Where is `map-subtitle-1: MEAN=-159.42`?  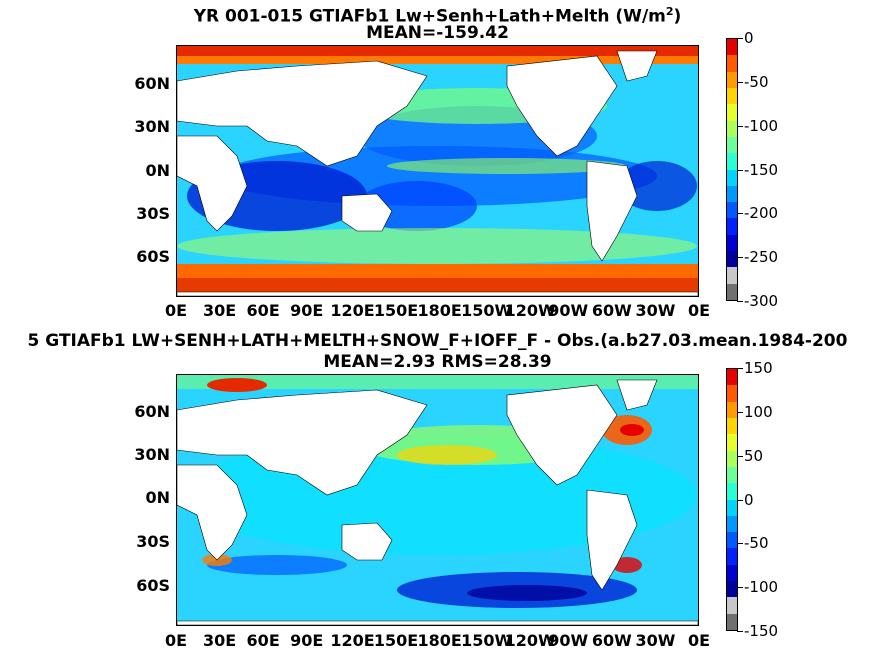
map-subtitle-1: MEAN=-159.42 is located at coordinates (437, 33).